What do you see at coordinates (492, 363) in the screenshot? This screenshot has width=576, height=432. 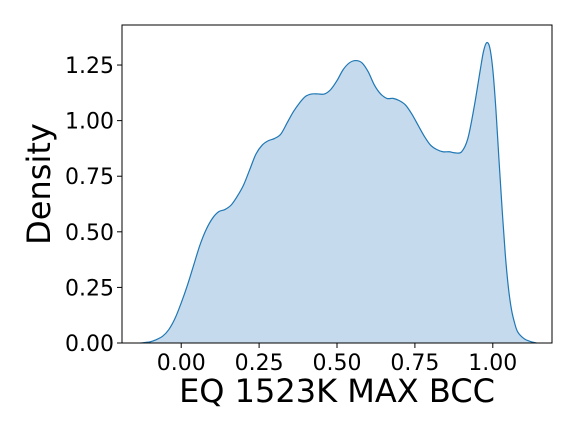 I see `x-tick-label: 1.00` at bounding box center [492, 363].